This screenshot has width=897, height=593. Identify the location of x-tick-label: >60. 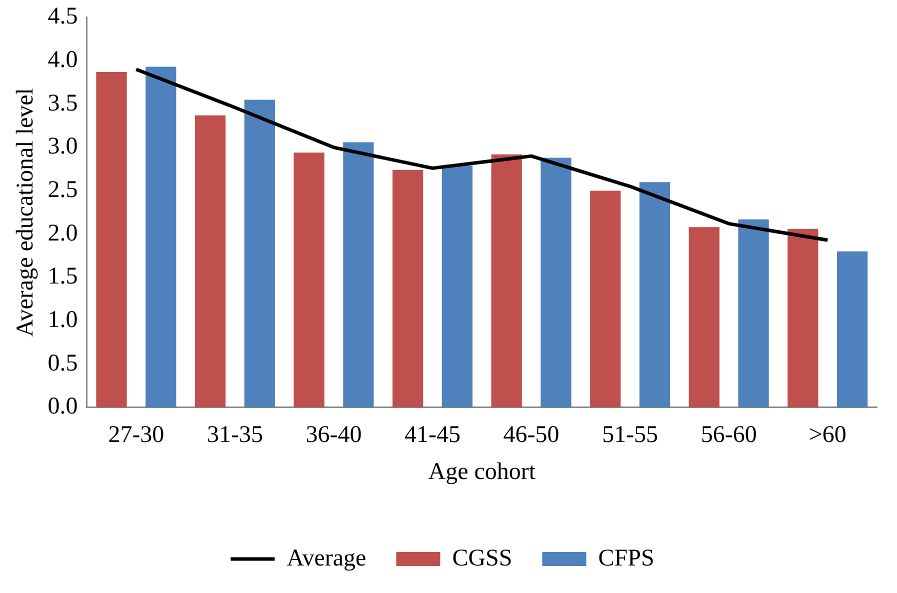
(827, 435).